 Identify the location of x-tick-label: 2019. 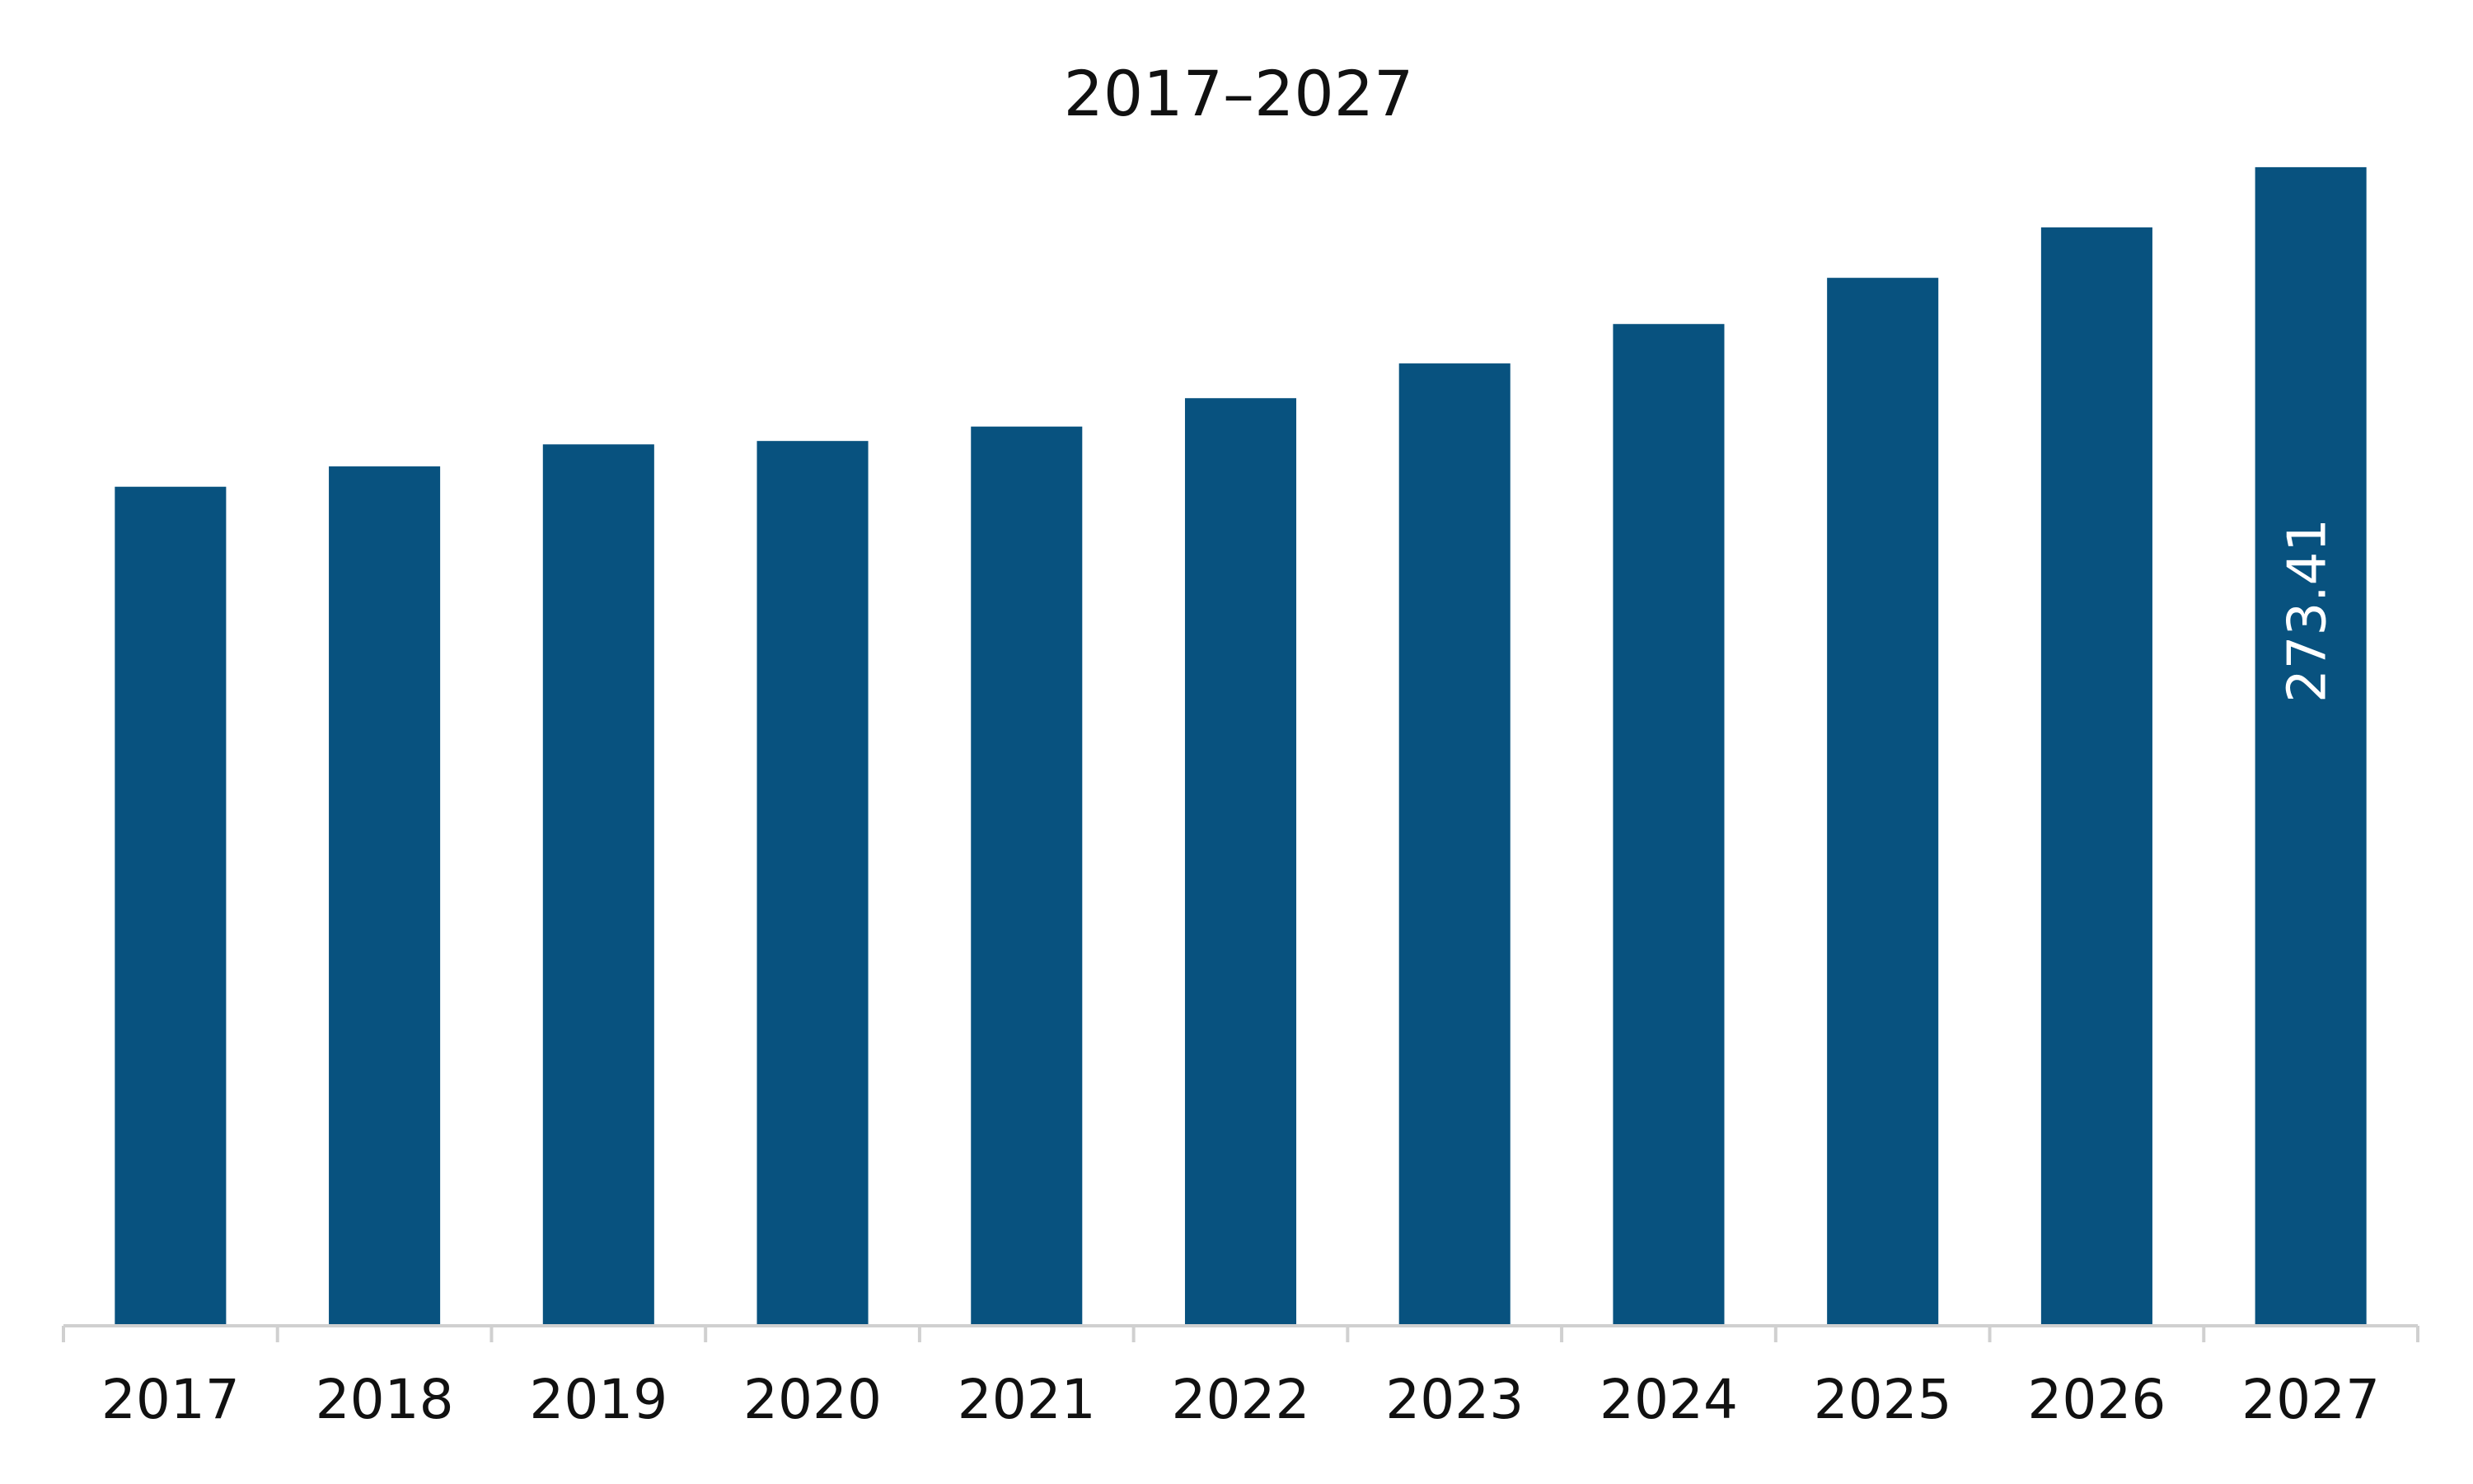
(598, 1400).